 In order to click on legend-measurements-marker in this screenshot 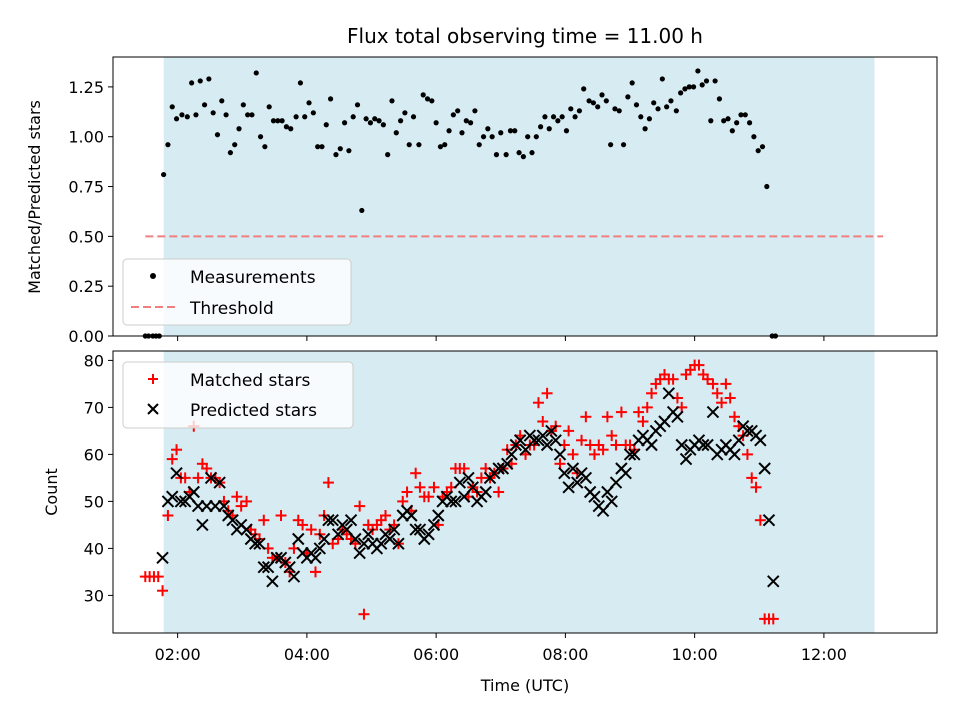, I will do `click(153, 276)`.